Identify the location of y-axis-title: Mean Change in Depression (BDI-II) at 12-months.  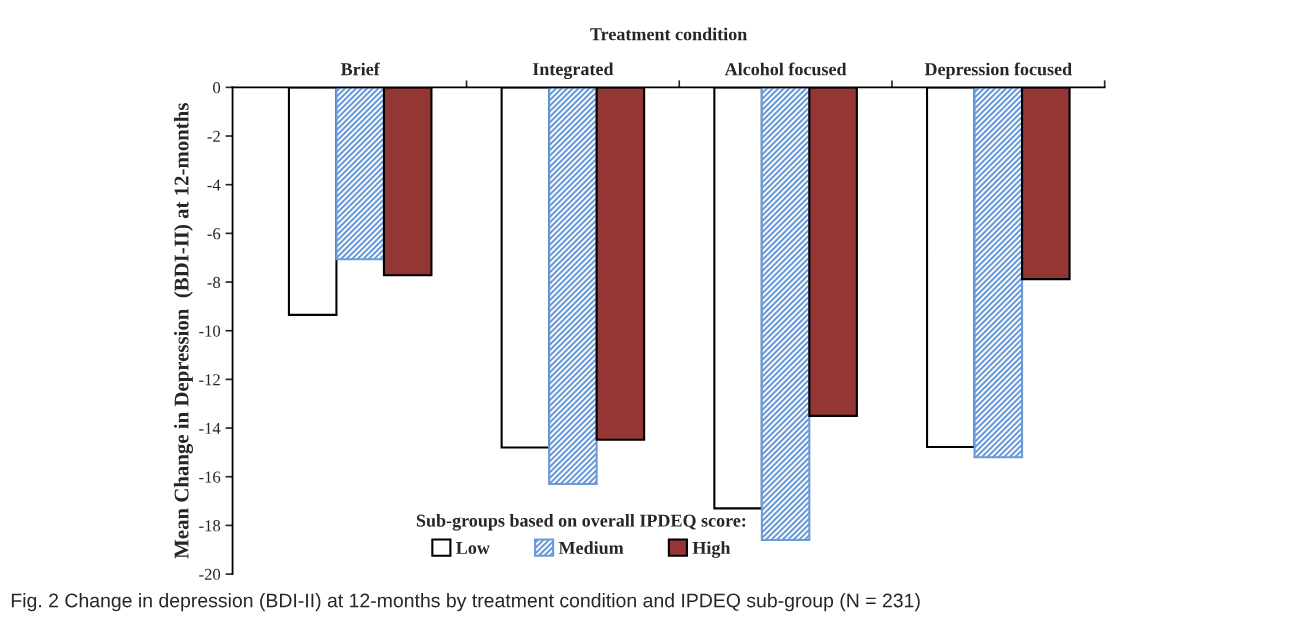
(183, 331).